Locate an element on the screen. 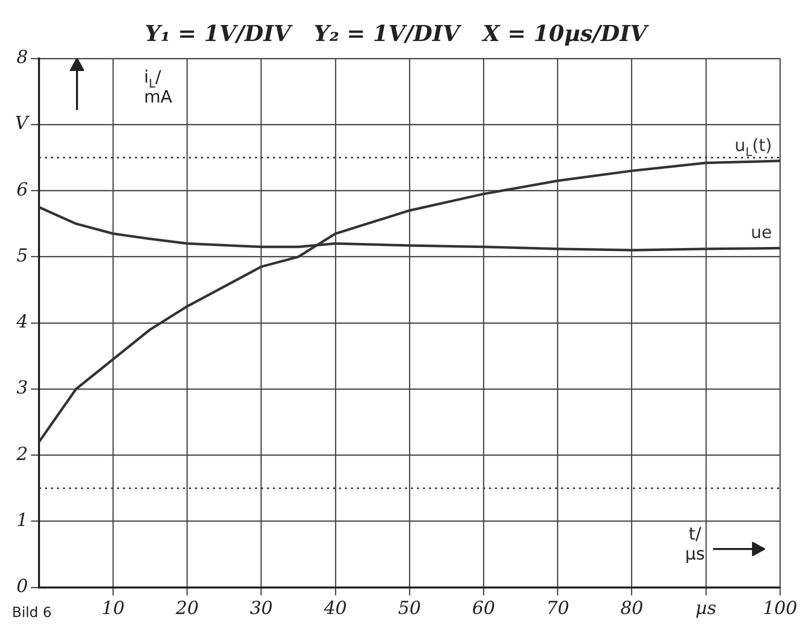  y-tick-label: 3 is located at coordinates (22, 388).